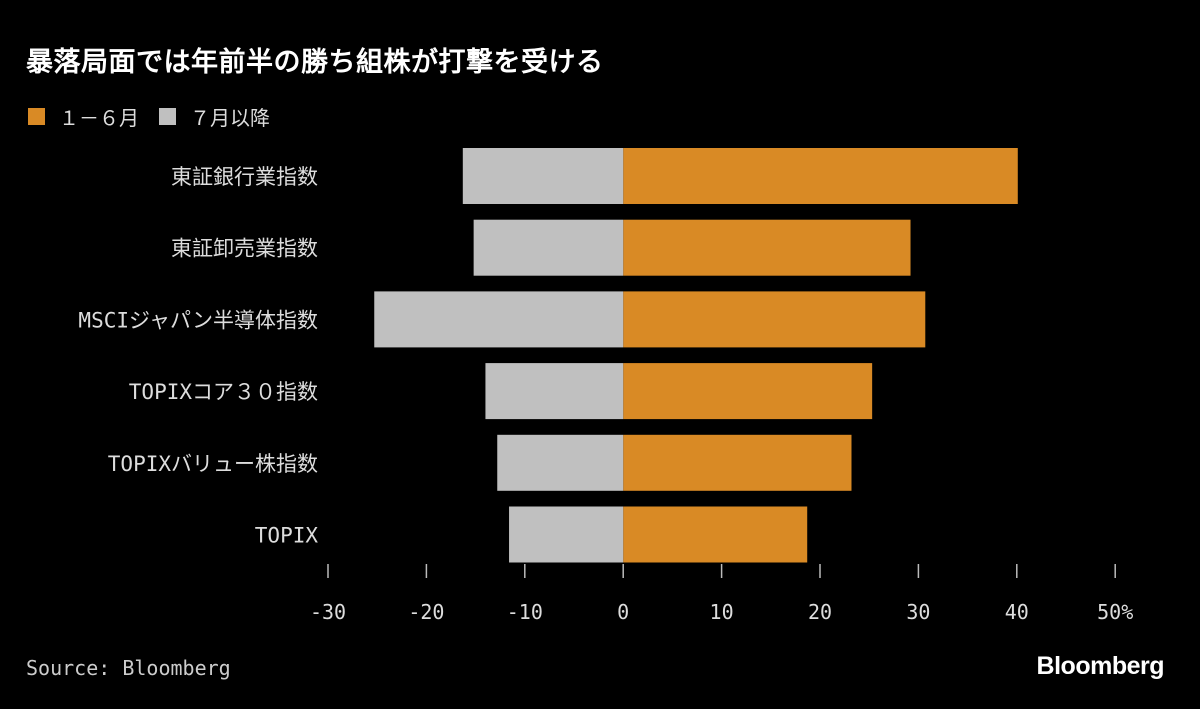  Describe the element at coordinates (230, 118) in the screenshot. I see `legend-label-h2: ７月以降` at that location.